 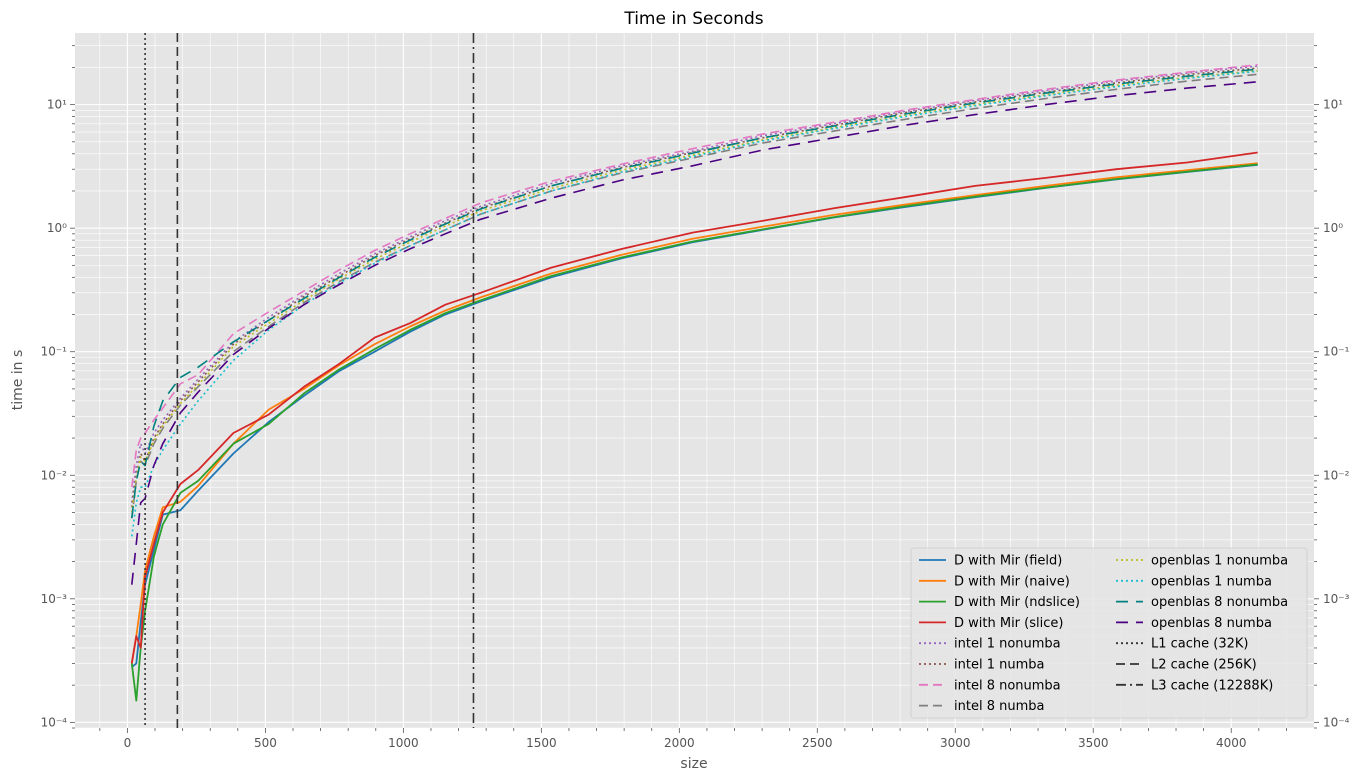 What do you see at coordinates (1211, 623) in the screenshot?
I see `legend-label: openblas 8 numba` at bounding box center [1211, 623].